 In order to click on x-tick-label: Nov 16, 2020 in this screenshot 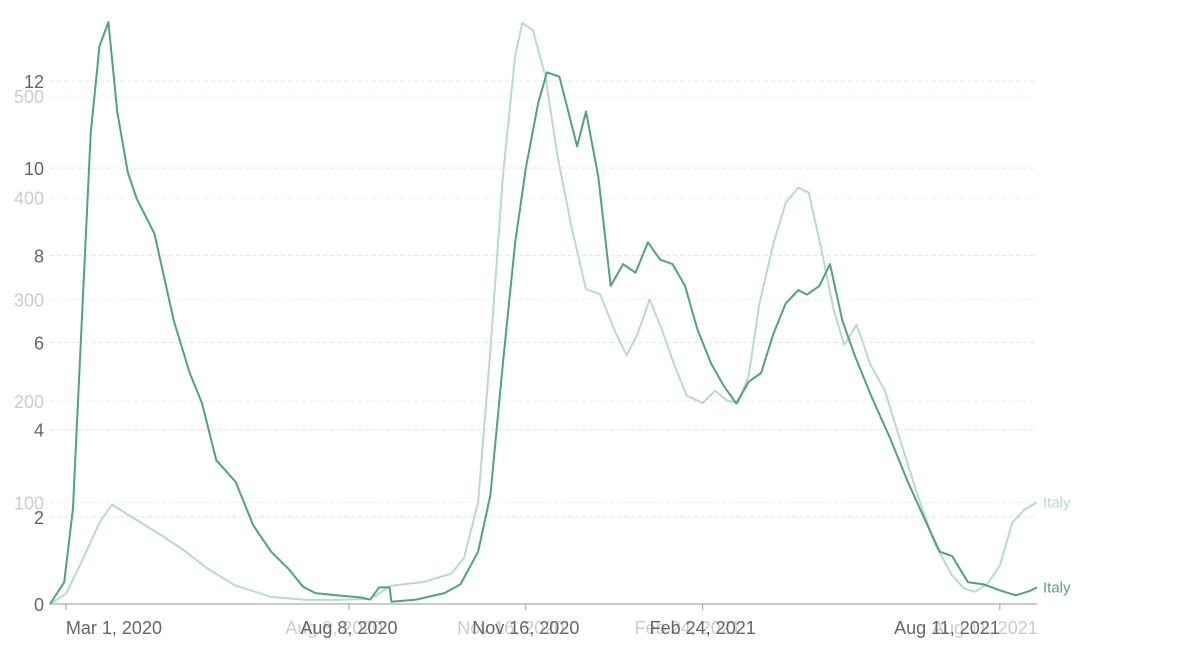, I will do `click(525, 628)`.